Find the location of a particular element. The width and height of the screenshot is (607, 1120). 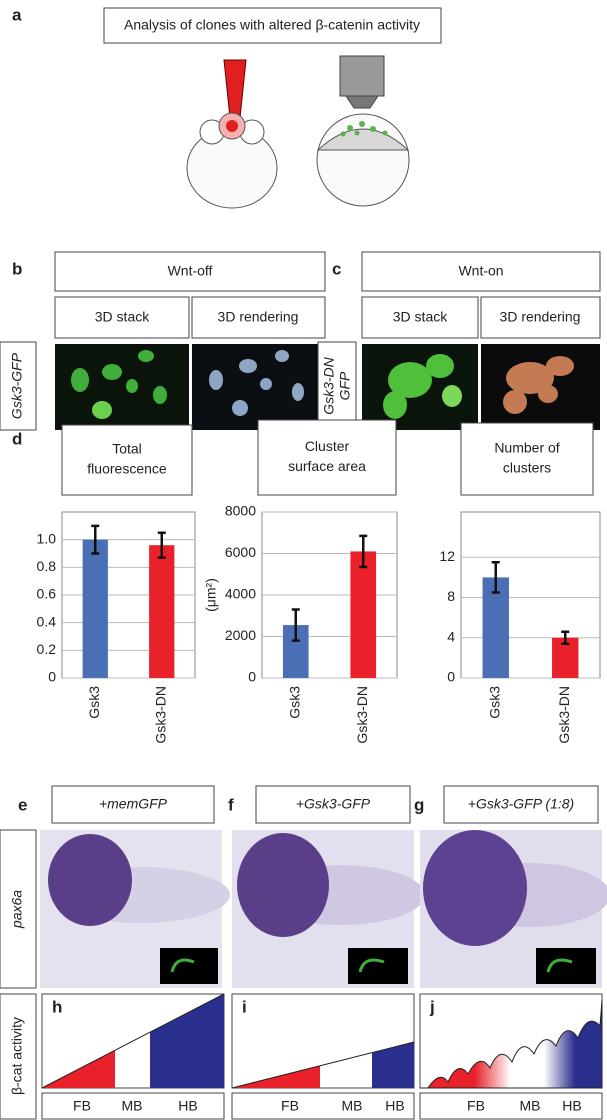

chart-title: Number of is located at coordinates (526, 448).